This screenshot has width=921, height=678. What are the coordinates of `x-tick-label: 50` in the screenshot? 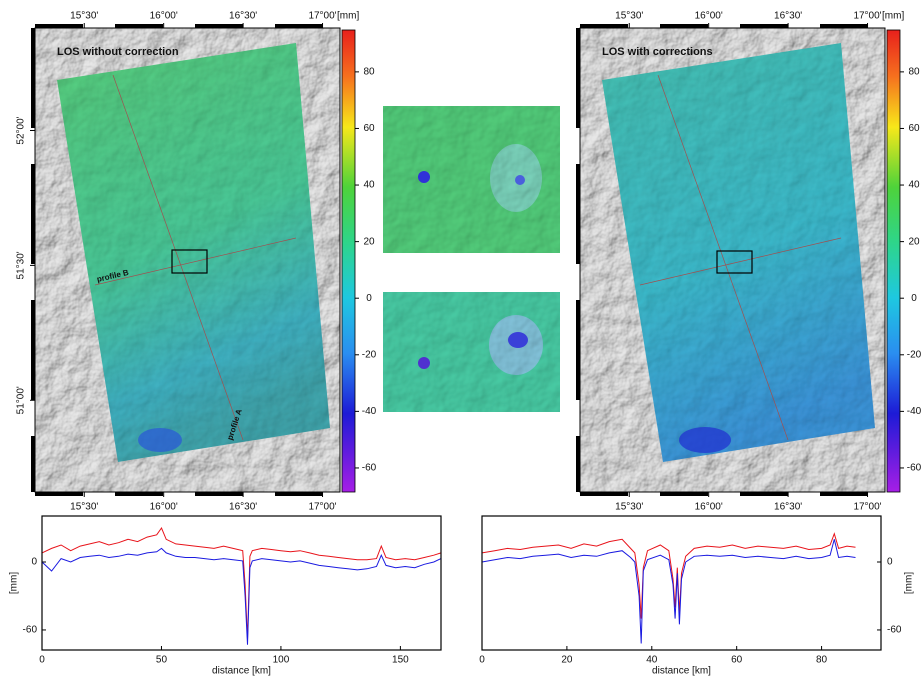 It's located at (162, 660).